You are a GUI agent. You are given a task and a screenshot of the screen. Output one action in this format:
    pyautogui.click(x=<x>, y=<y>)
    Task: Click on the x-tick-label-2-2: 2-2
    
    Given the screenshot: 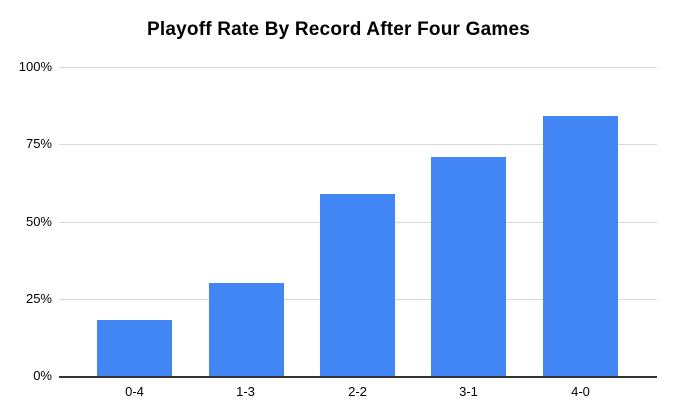 What is the action you would take?
    pyautogui.click(x=357, y=391)
    